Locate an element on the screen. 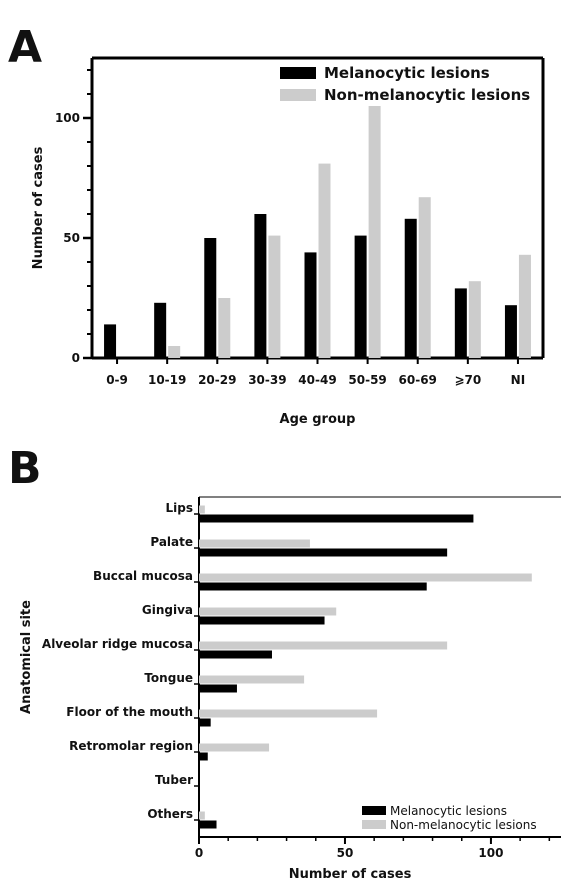  bar-non-melanocytic-lesions-gingiva is located at coordinates (268, 611).